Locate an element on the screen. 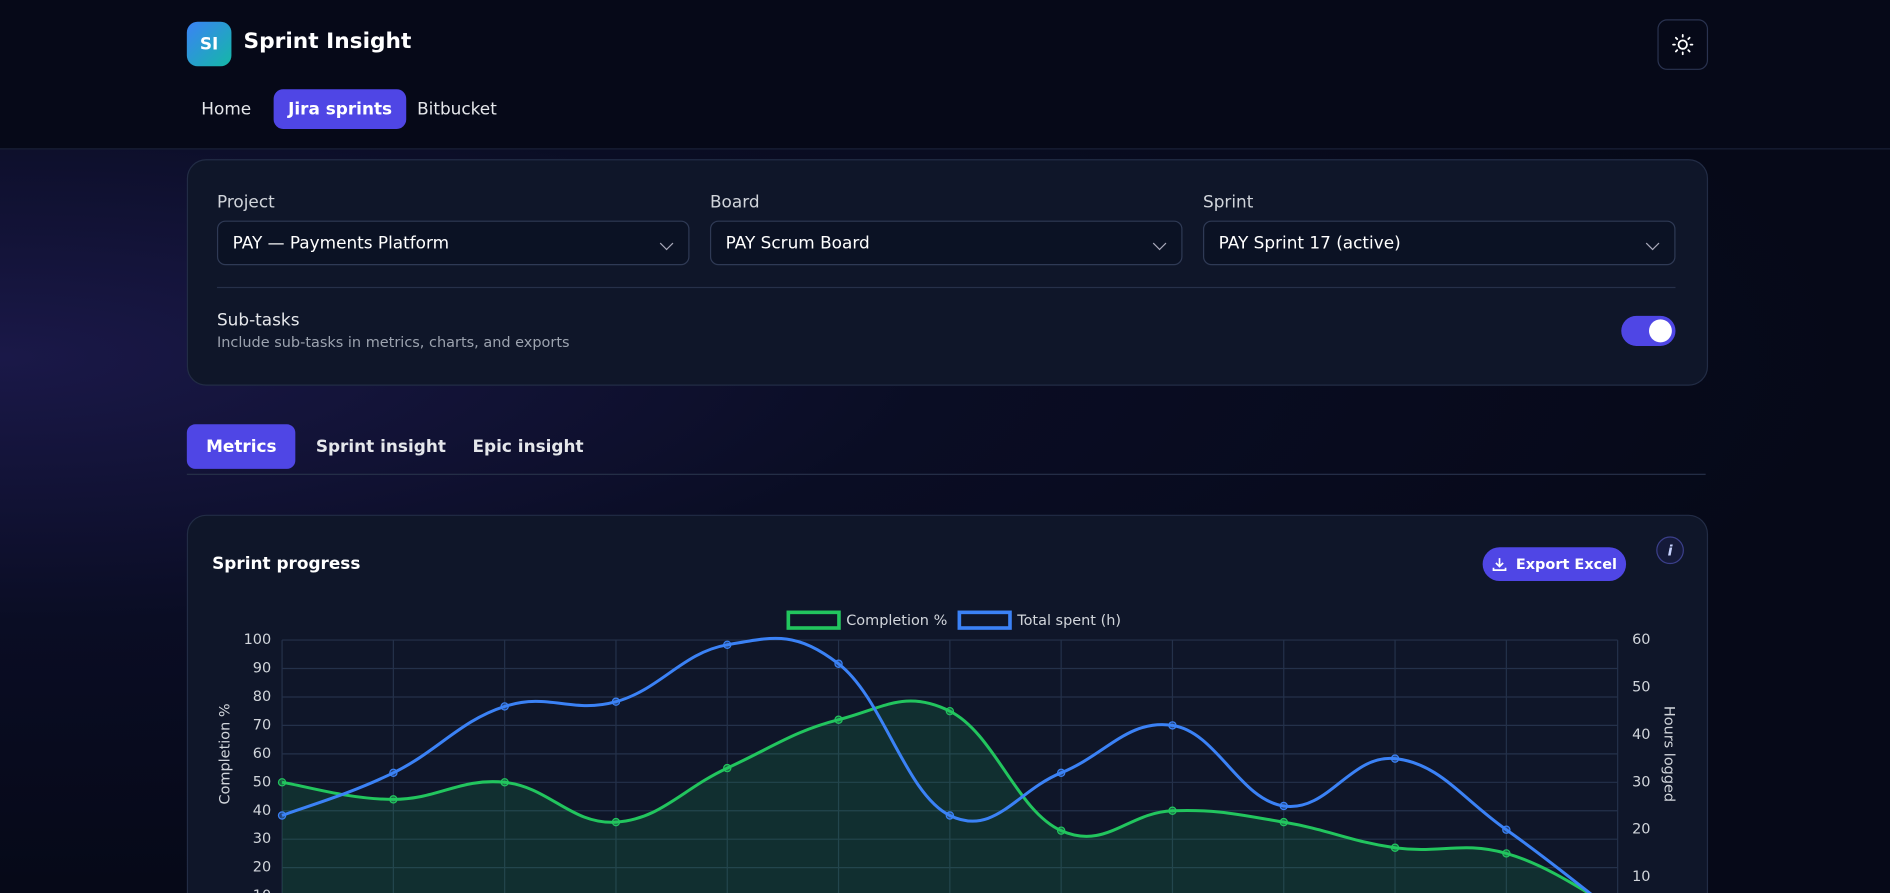 This screenshot has width=1890, height=893. select: PAY Sprint 17 (active) is located at coordinates (1439, 243).